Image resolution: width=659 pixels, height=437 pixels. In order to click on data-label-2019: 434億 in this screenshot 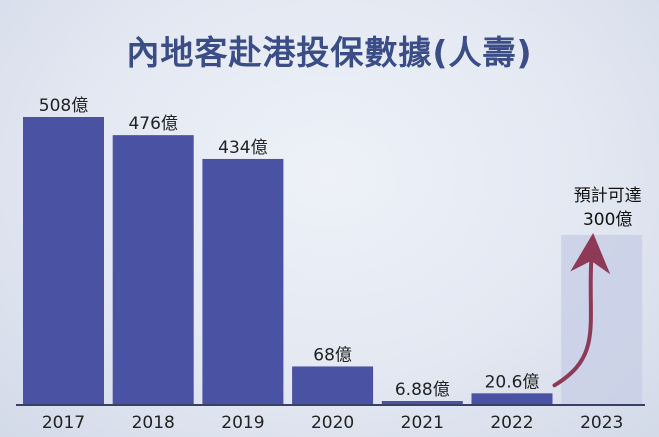, I will do `click(242, 148)`.